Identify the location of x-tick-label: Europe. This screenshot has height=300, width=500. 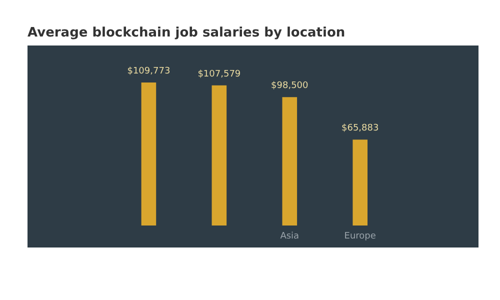
(360, 237).